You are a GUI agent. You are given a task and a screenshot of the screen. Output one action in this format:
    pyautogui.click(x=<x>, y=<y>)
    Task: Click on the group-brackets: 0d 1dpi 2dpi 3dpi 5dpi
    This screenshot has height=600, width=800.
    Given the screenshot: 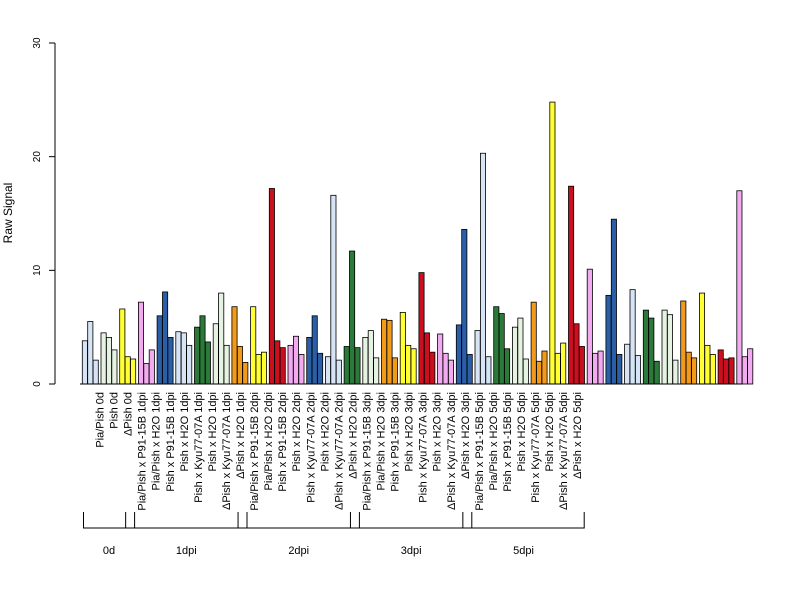 What is the action you would take?
    pyautogui.click(x=334, y=534)
    